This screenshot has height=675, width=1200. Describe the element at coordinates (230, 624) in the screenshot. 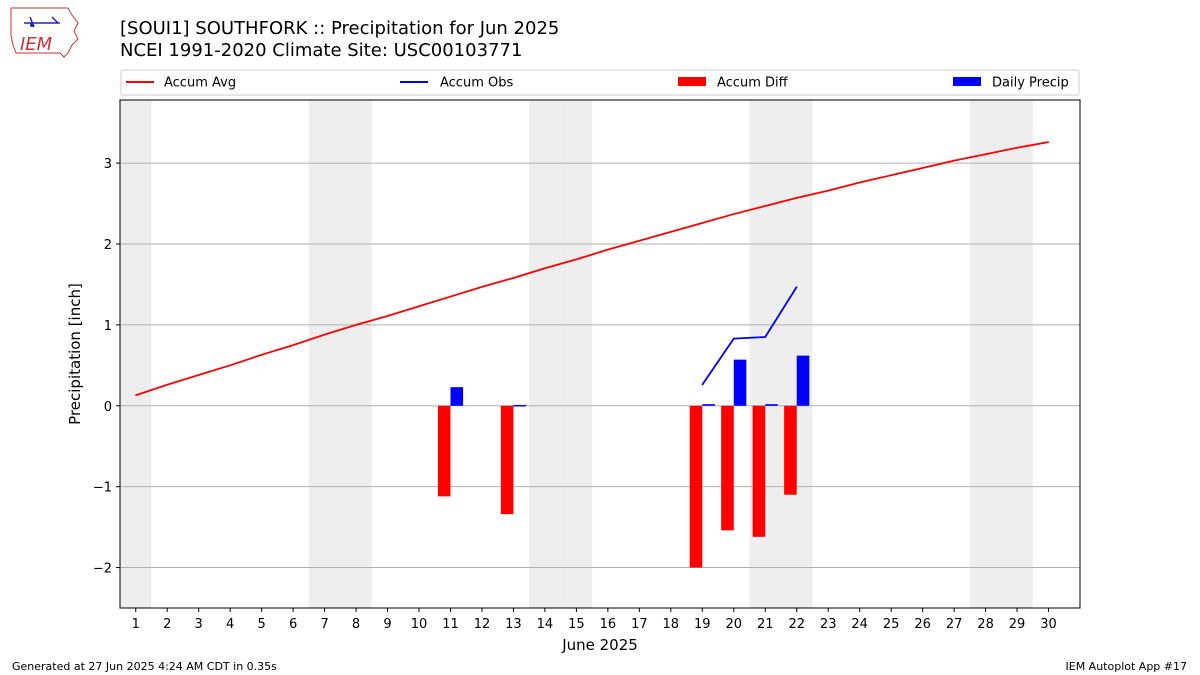

I see `x-tick-label: 4` at that location.